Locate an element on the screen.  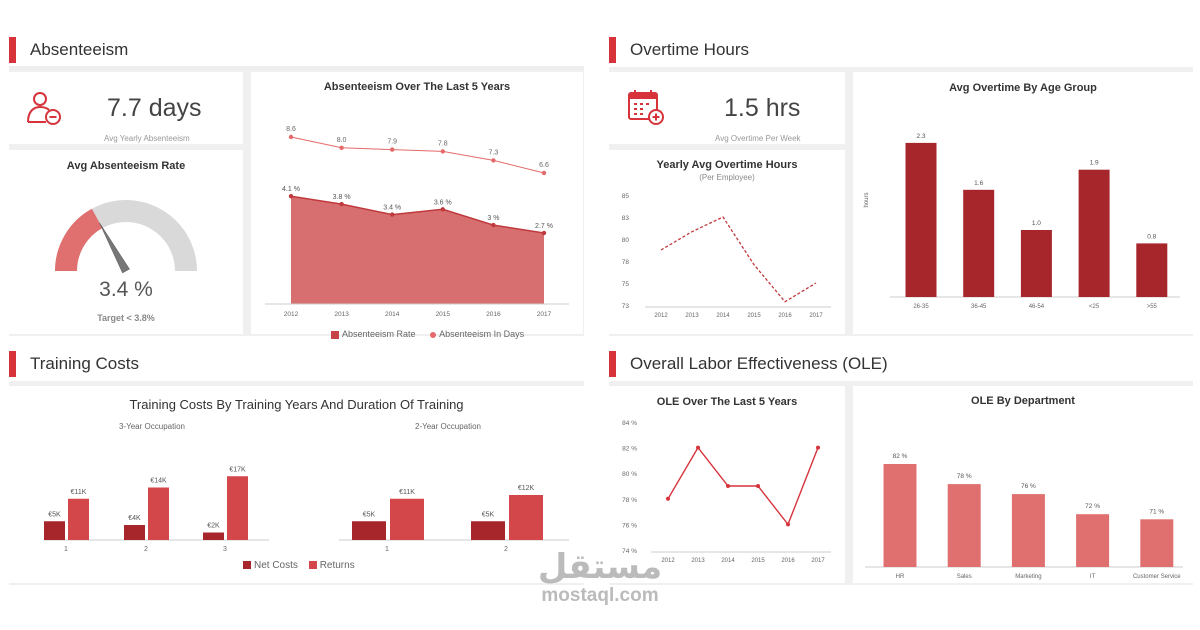
y-tick-label: 74 % is located at coordinates (629, 551).